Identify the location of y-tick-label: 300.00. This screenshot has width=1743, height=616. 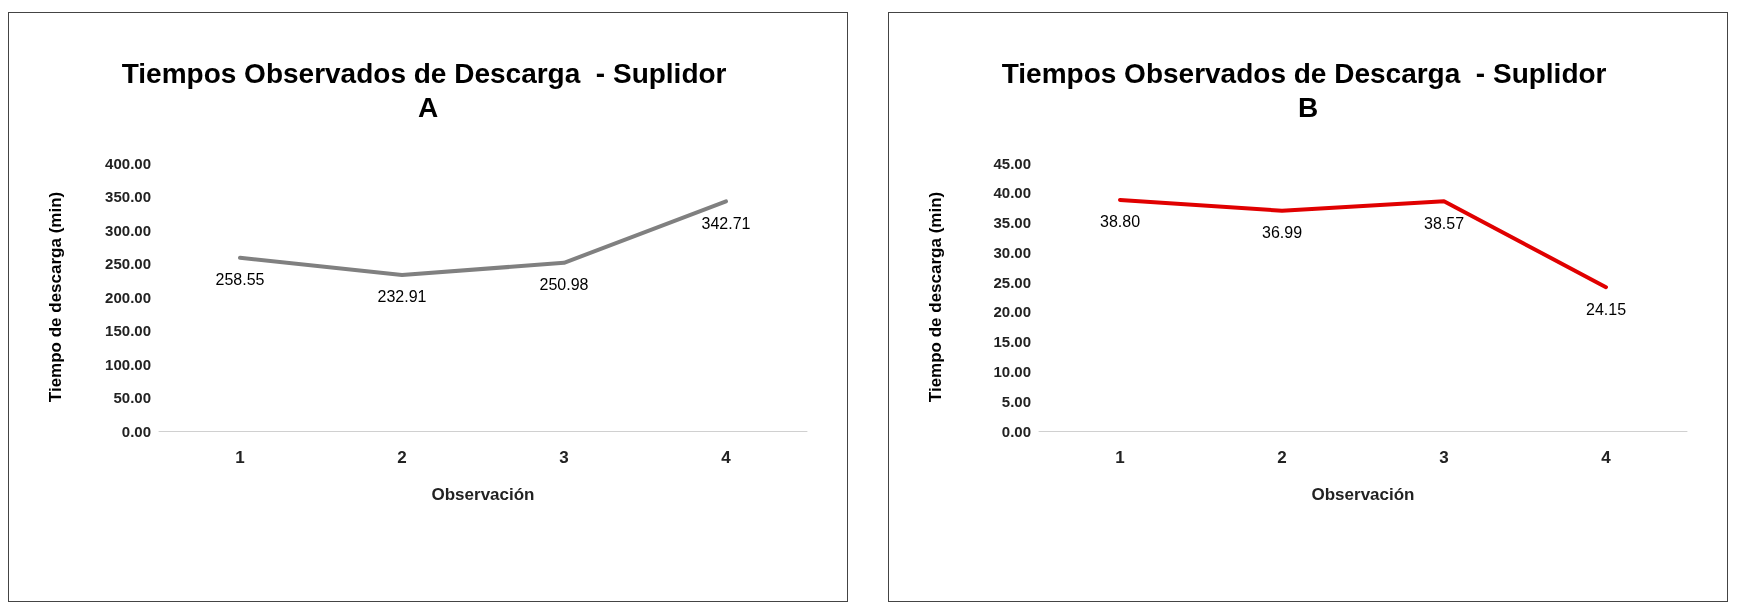
(128, 230).